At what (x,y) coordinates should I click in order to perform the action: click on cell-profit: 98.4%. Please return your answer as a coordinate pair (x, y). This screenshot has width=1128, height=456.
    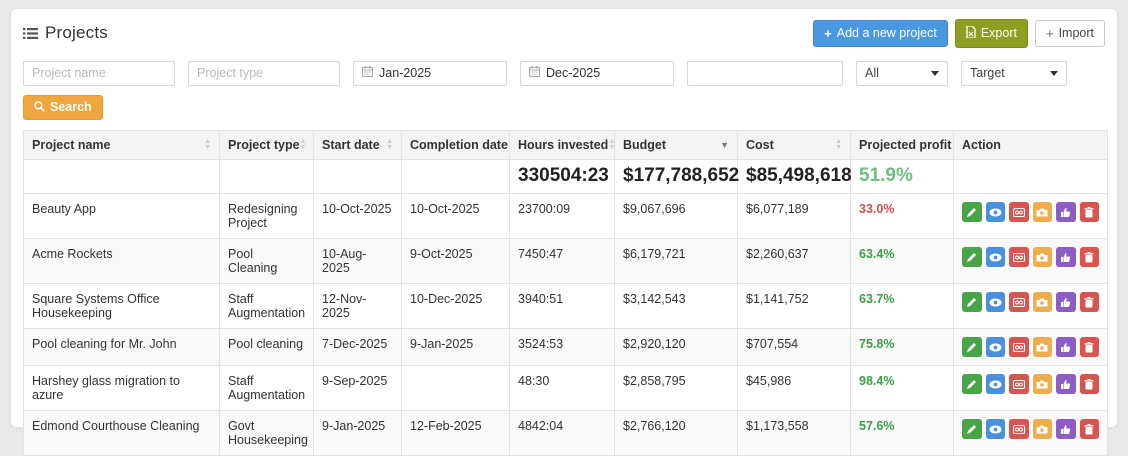
    Looking at the image, I should click on (902, 388).